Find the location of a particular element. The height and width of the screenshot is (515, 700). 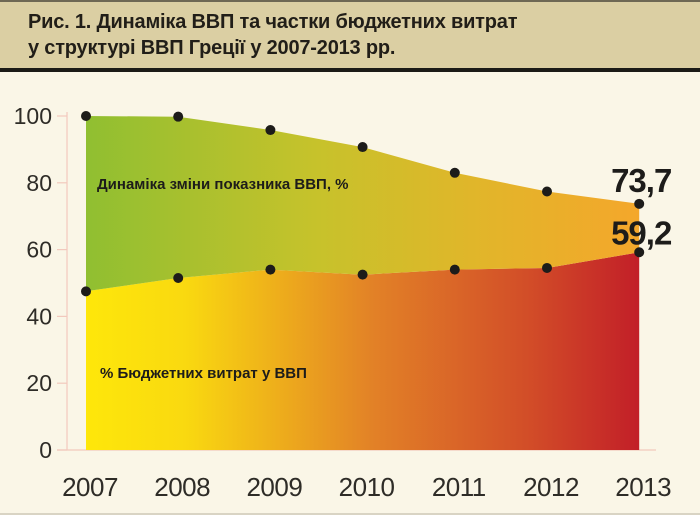

end-value-label-gdp: 73,7 is located at coordinates (641, 180).